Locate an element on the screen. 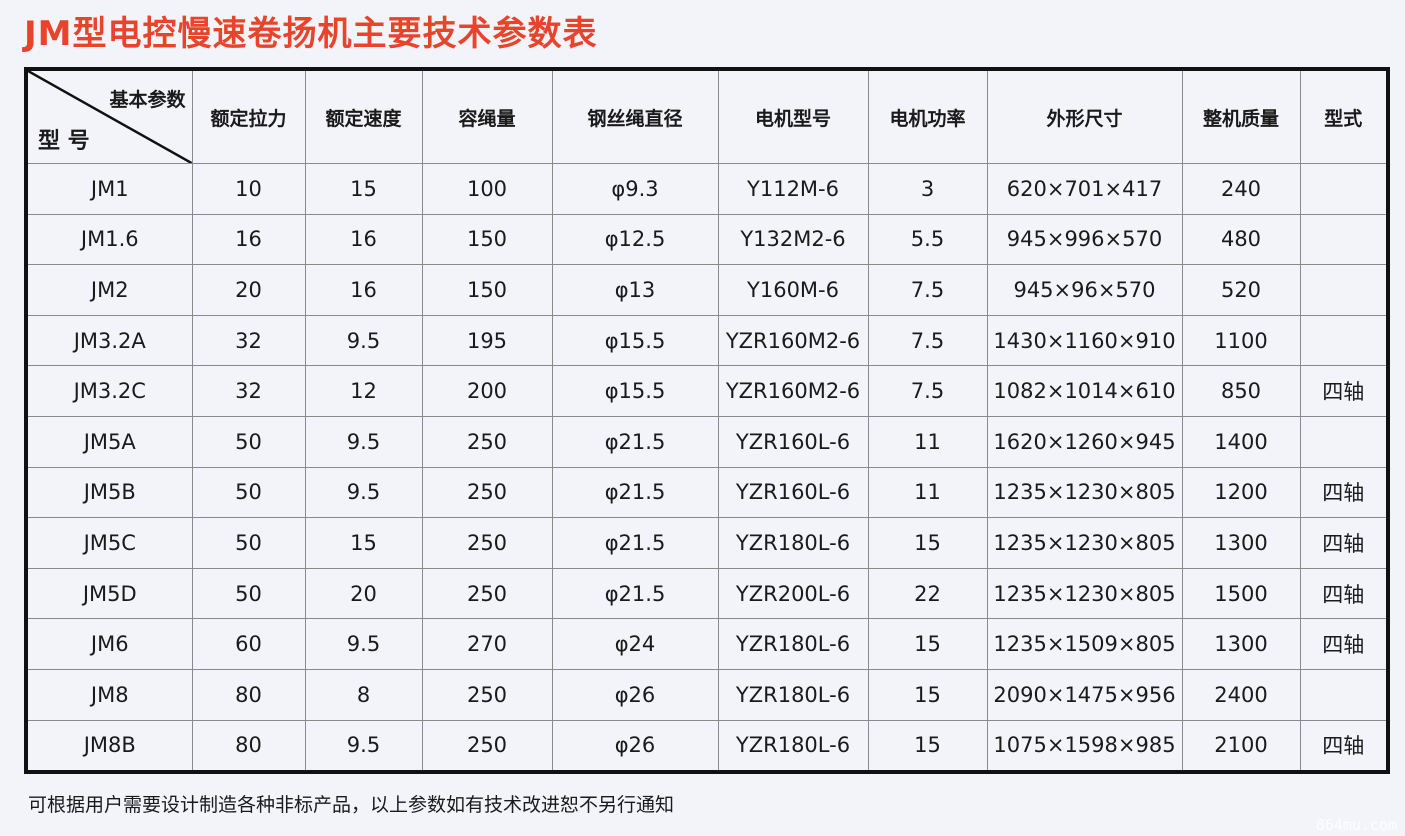  table-cell: 2100 is located at coordinates (1241, 746).